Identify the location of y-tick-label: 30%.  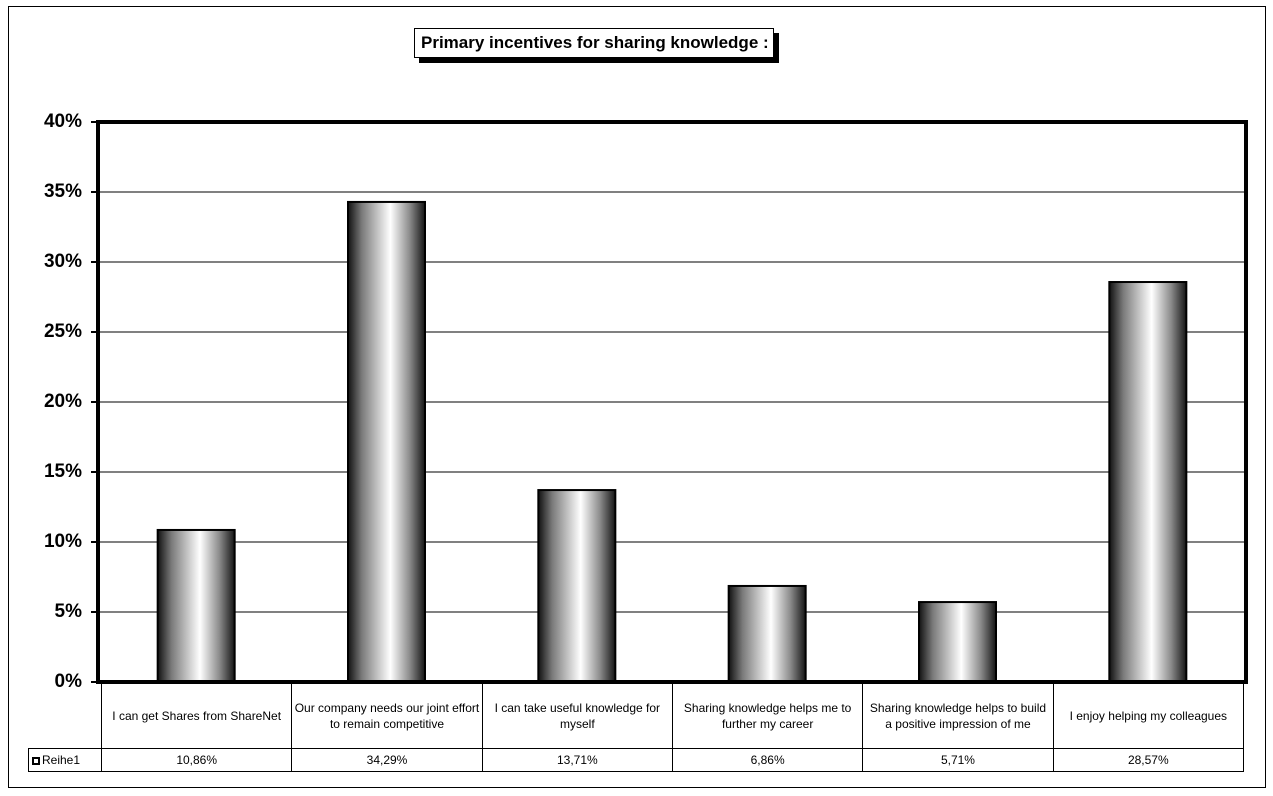
(62, 261).